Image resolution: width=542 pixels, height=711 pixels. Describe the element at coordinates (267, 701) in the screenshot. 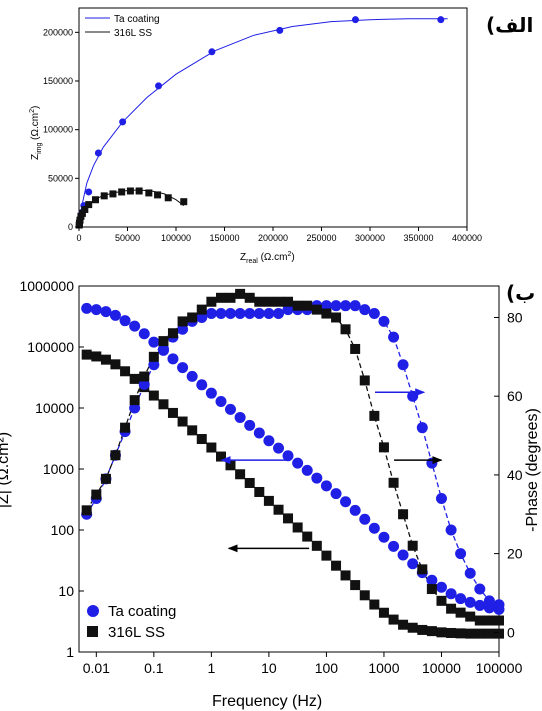

I see `bode-x-label: Frequency (Hz)` at that location.